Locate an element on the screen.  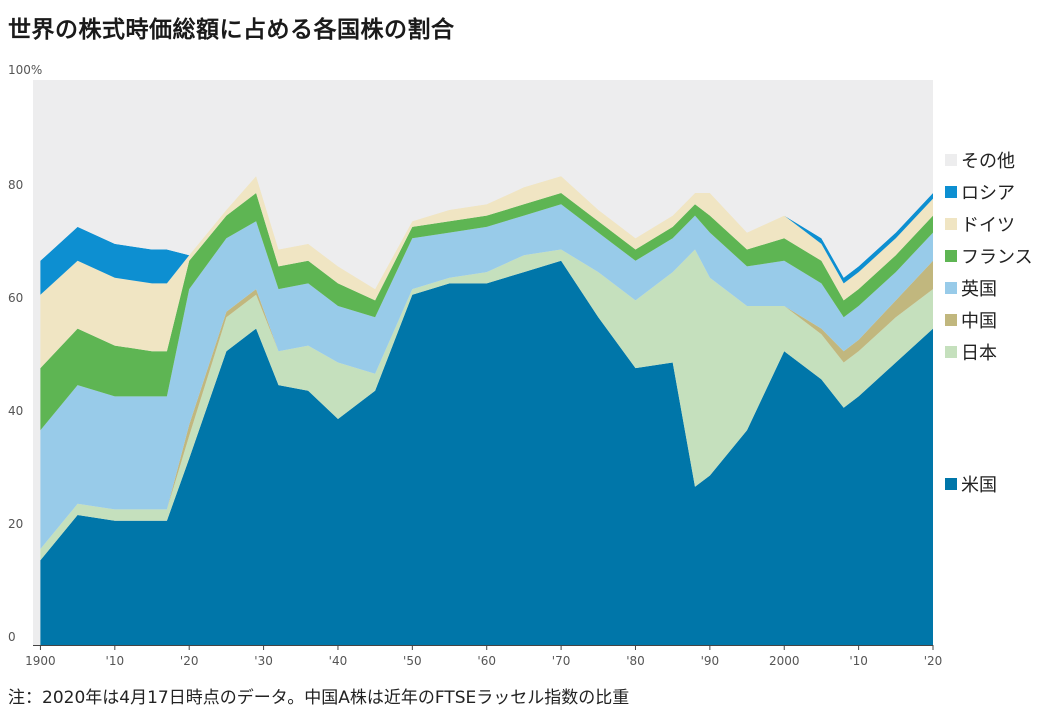
legend-label: 英国 is located at coordinates (979, 289).